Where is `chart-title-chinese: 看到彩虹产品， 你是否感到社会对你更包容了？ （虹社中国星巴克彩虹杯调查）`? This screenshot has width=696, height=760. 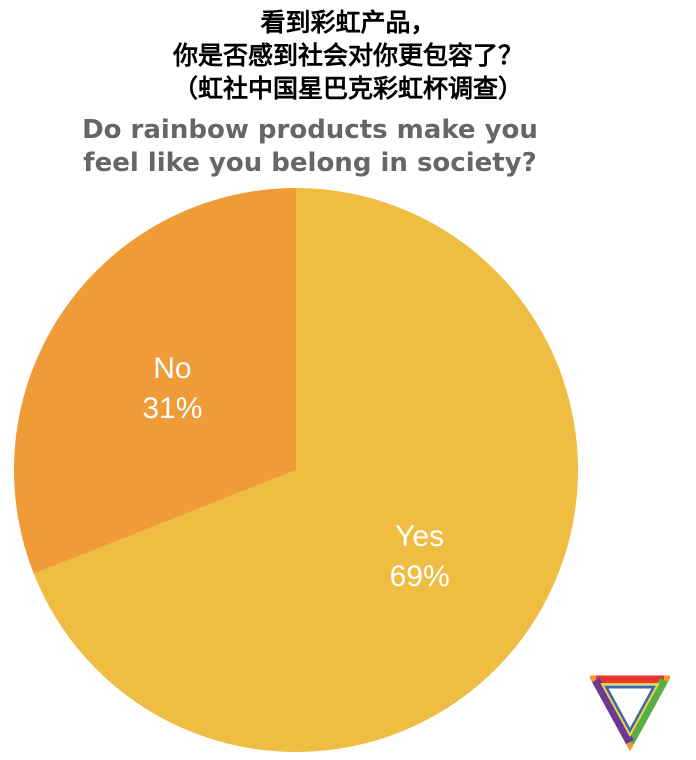
chart-title-chinese: 看到彩虹产品， 你是否感到社会对你更包容了？ （虹社中国星巴克彩虹杯调查） is located at coordinates (348, 55).